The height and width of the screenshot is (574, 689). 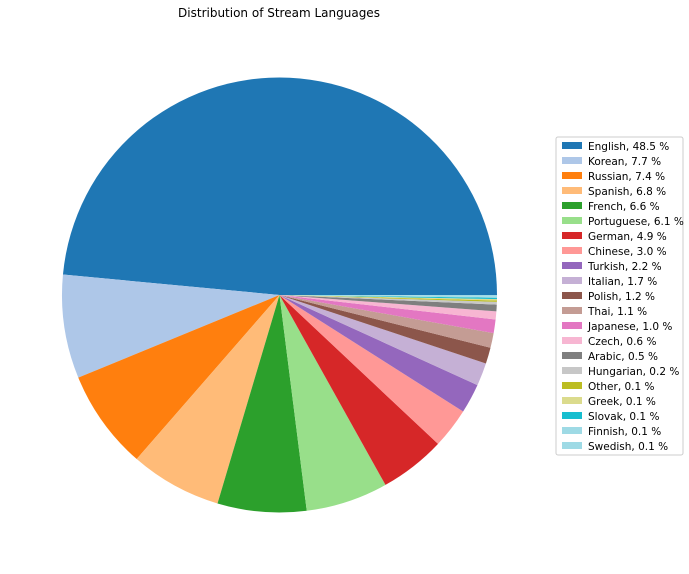 What do you see at coordinates (624, 432) in the screenshot?
I see `legend-label-finnish: Finnish, 0.1 %` at bounding box center [624, 432].